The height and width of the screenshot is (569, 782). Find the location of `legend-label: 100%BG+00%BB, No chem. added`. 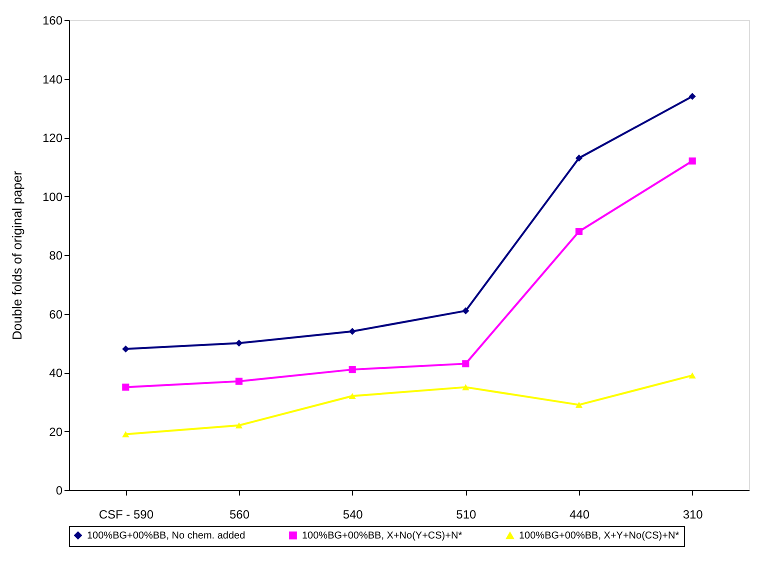

legend-label: 100%BG+00%BB, No chem. added is located at coordinates (166, 536).